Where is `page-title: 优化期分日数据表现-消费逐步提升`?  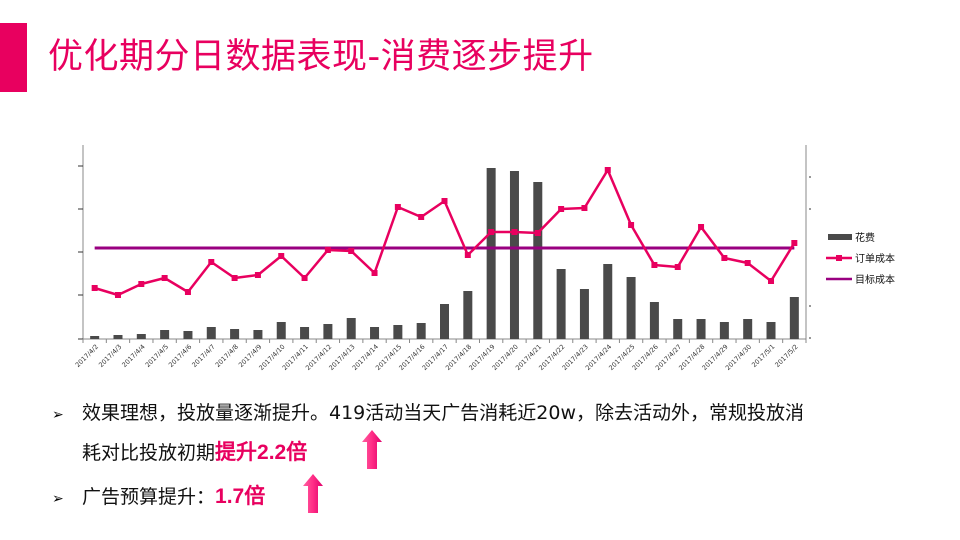
page-title: 优化期分日数据表现-消费逐步提升 is located at coordinates (321, 57).